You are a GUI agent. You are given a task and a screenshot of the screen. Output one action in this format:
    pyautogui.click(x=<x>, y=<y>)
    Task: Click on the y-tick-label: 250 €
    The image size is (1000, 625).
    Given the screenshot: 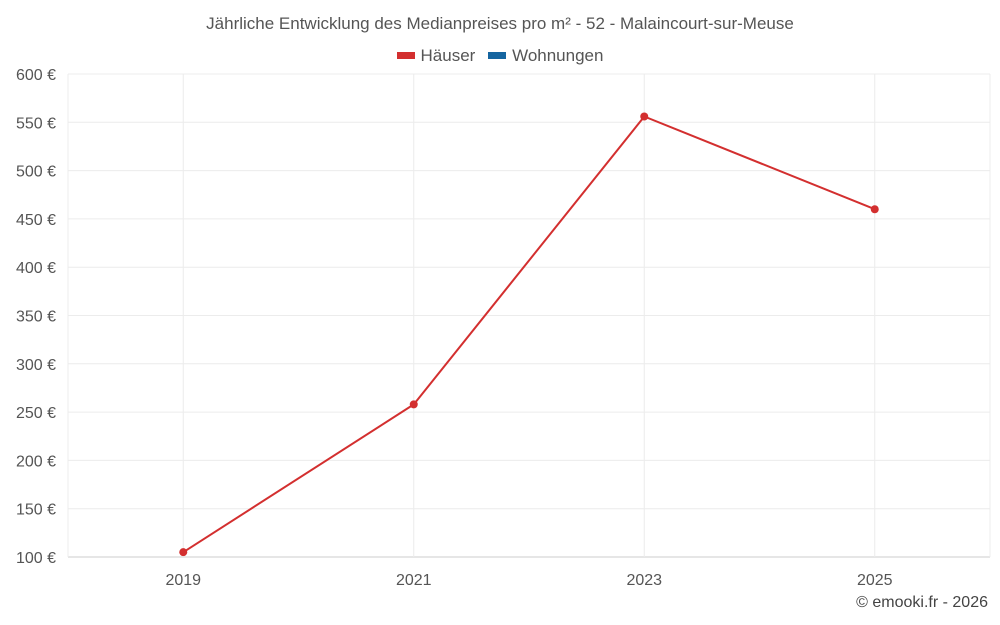 What is the action you would take?
    pyautogui.click(x=36, y=413)
    